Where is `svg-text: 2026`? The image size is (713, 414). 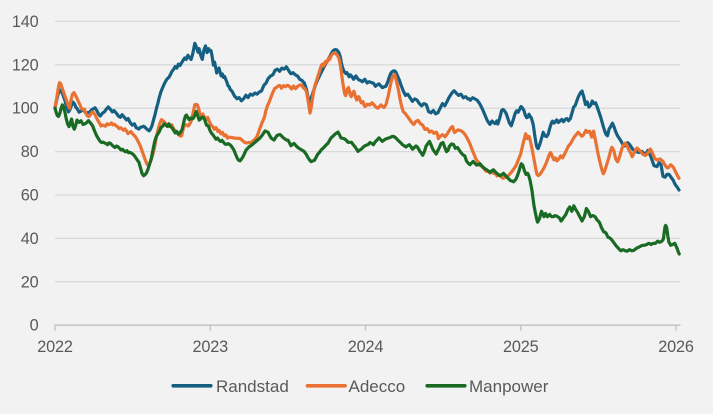 svg-text: 2026 is located at coordinates (676, 347).